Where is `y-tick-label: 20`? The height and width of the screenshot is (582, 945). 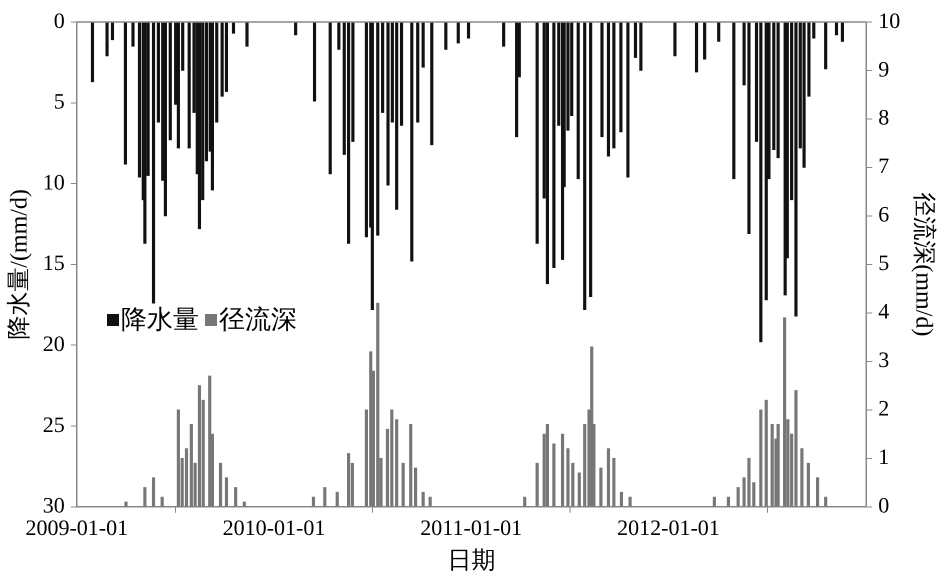 y-tick-label: 20 is located at coordinates (53, 343).